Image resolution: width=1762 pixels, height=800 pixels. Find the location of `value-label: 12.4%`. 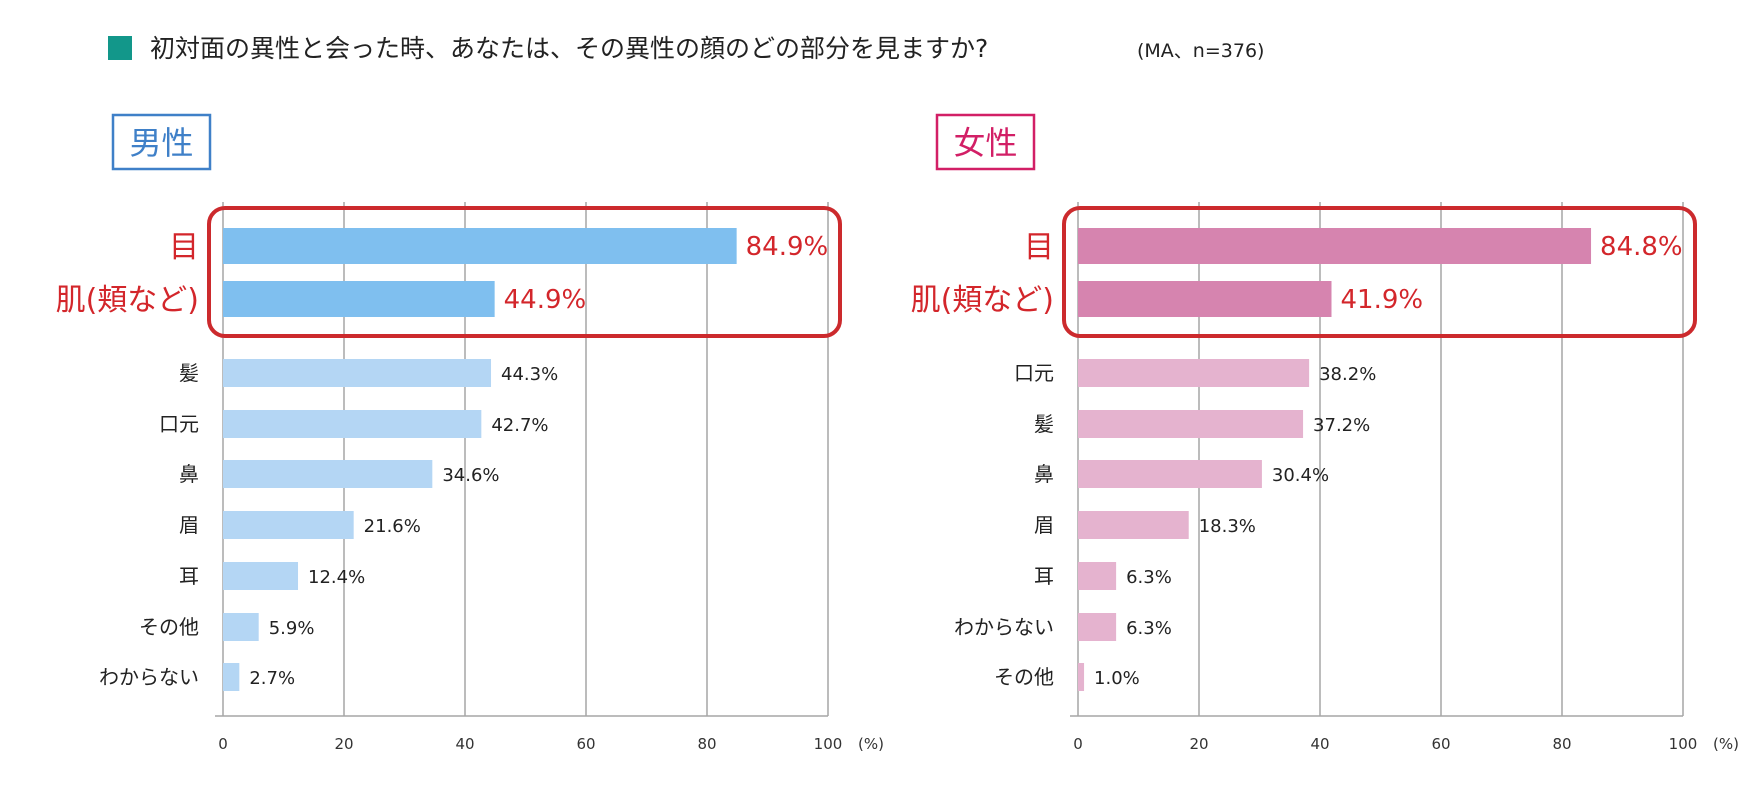

value-label: 12.4% is located at coordinates (336, 577).